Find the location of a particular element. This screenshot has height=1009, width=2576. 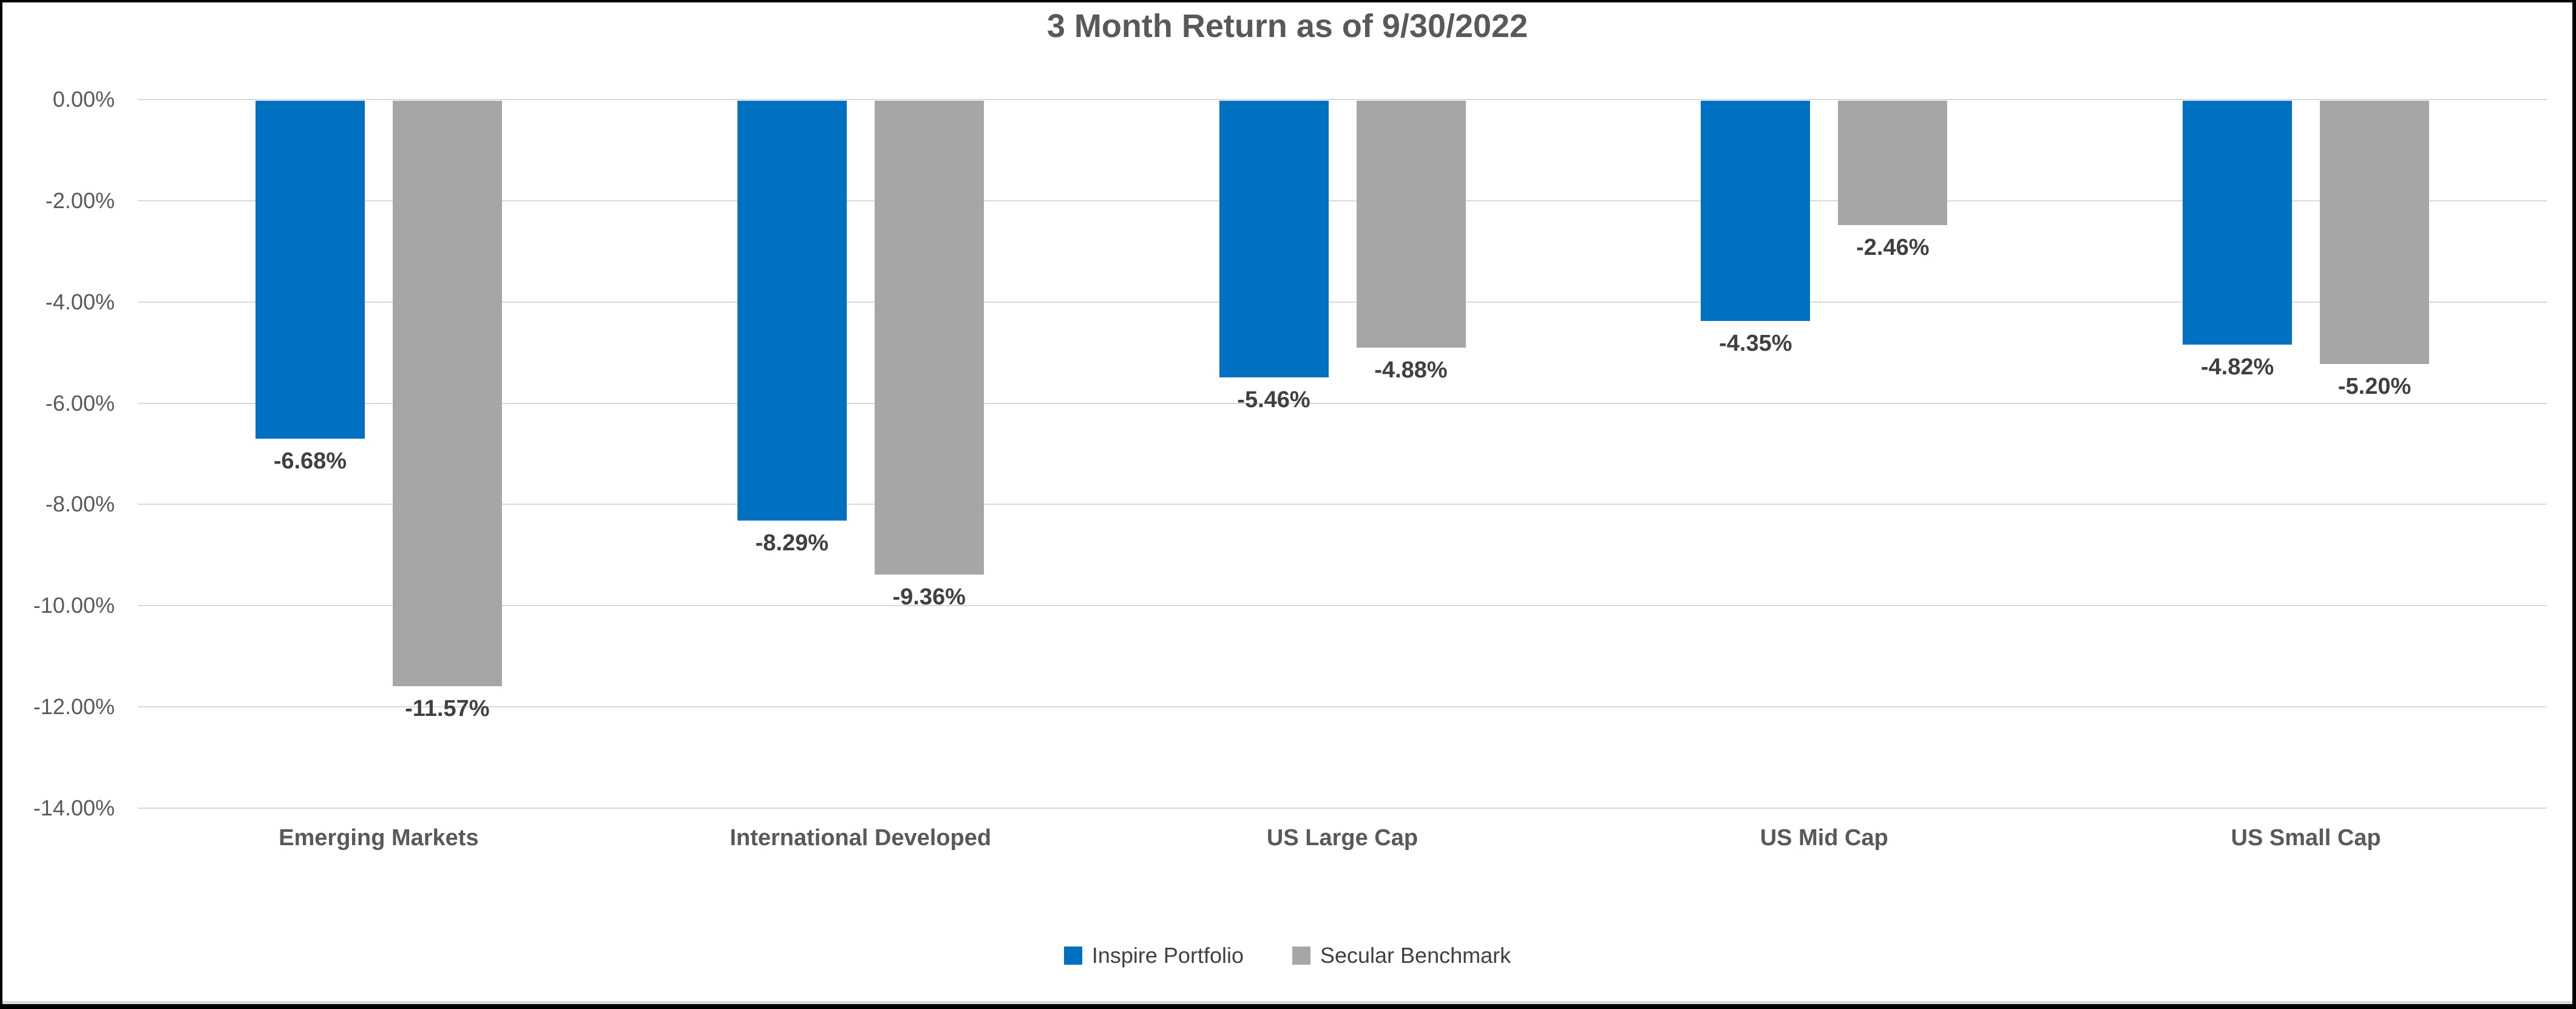

legend-item-secular-benchmark: Secular Benchmark is located at coordinates (1401, 955).